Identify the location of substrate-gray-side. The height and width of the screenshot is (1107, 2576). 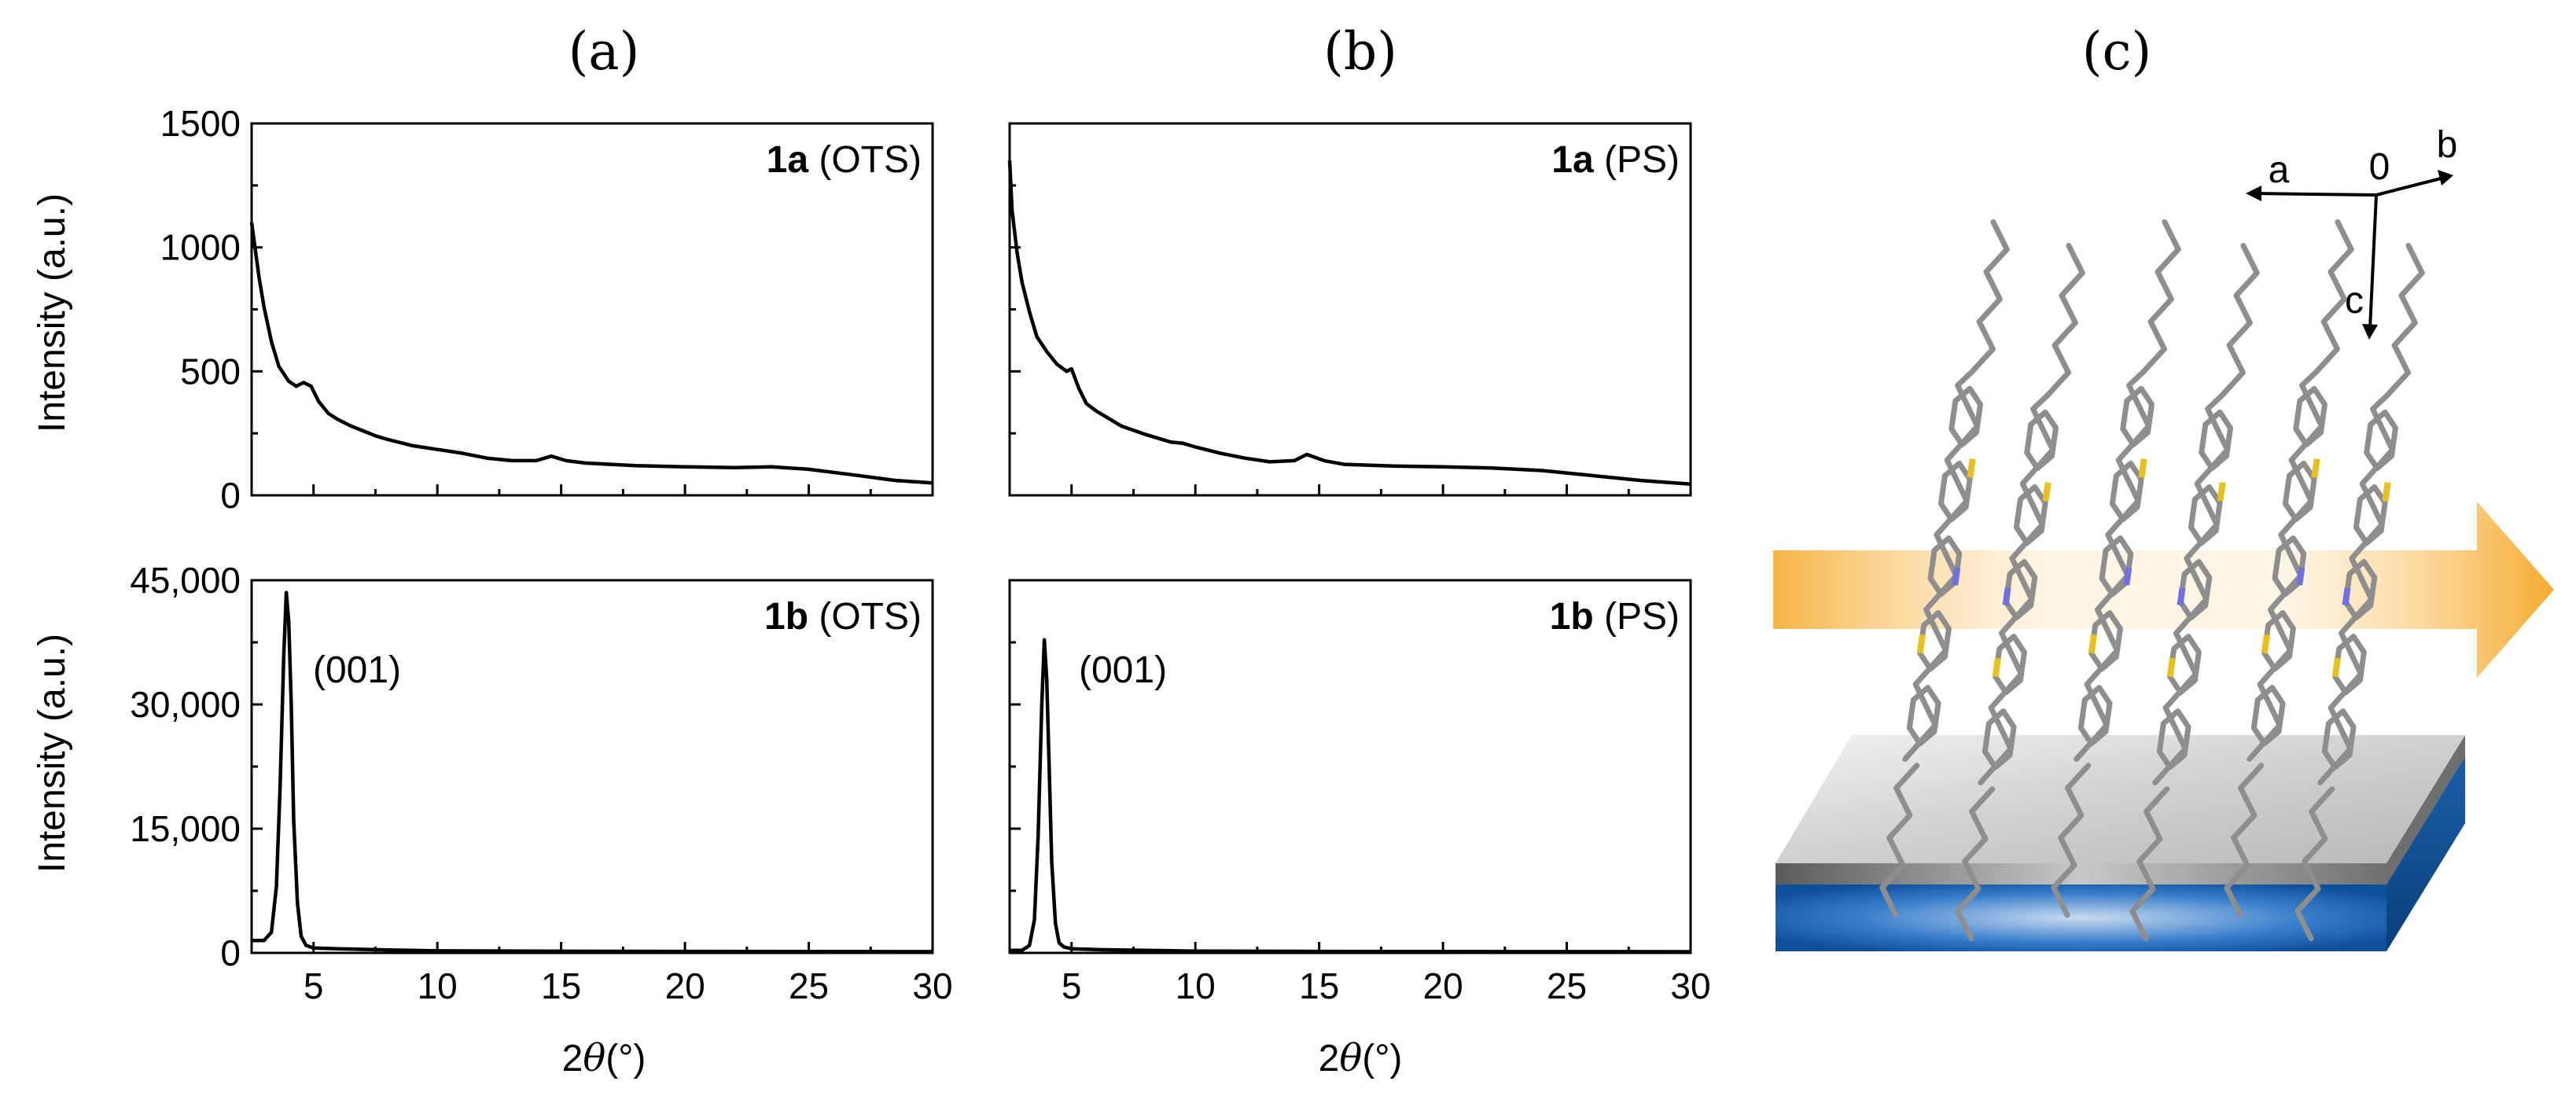
(2425, 809).